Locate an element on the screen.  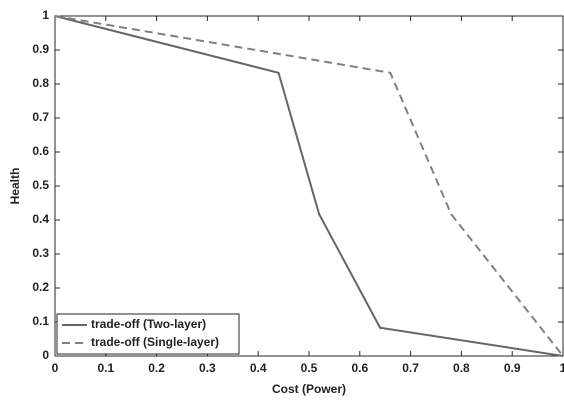
y-tick-label: 0.3 is located at coordinates (40, 253).